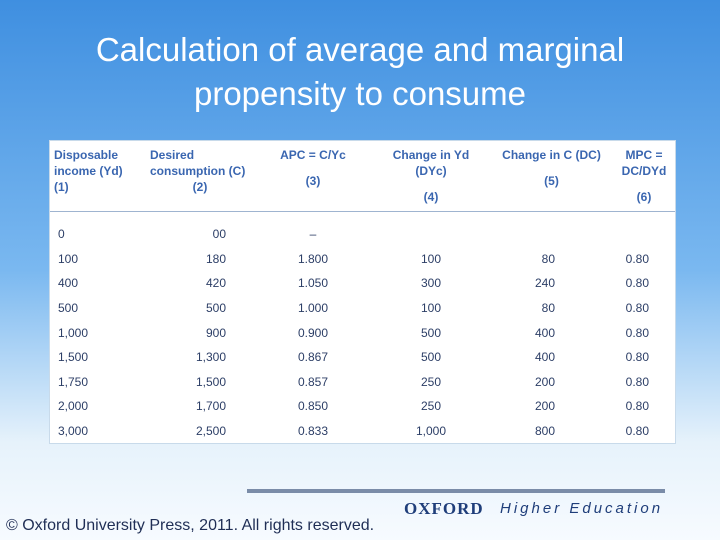 The image size is (720, 540). Describe the element at coordinates (210, 431) in the screenshot. I see `table-cell: 2,500` at that location.